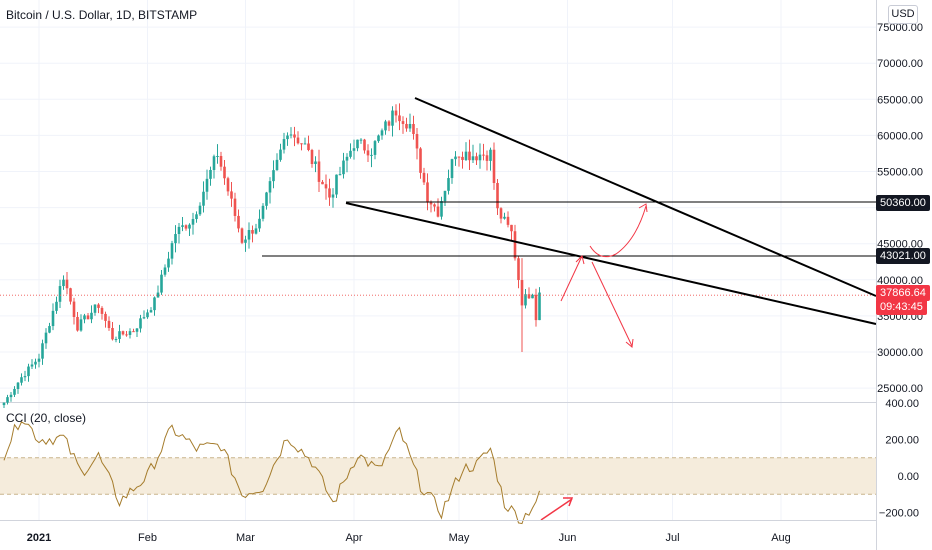 This screenshot has width=932, height=550. Describe the element at coordinates (900, 389) in the screenshot. I see `price-tick-label: 25000.00` at that location.